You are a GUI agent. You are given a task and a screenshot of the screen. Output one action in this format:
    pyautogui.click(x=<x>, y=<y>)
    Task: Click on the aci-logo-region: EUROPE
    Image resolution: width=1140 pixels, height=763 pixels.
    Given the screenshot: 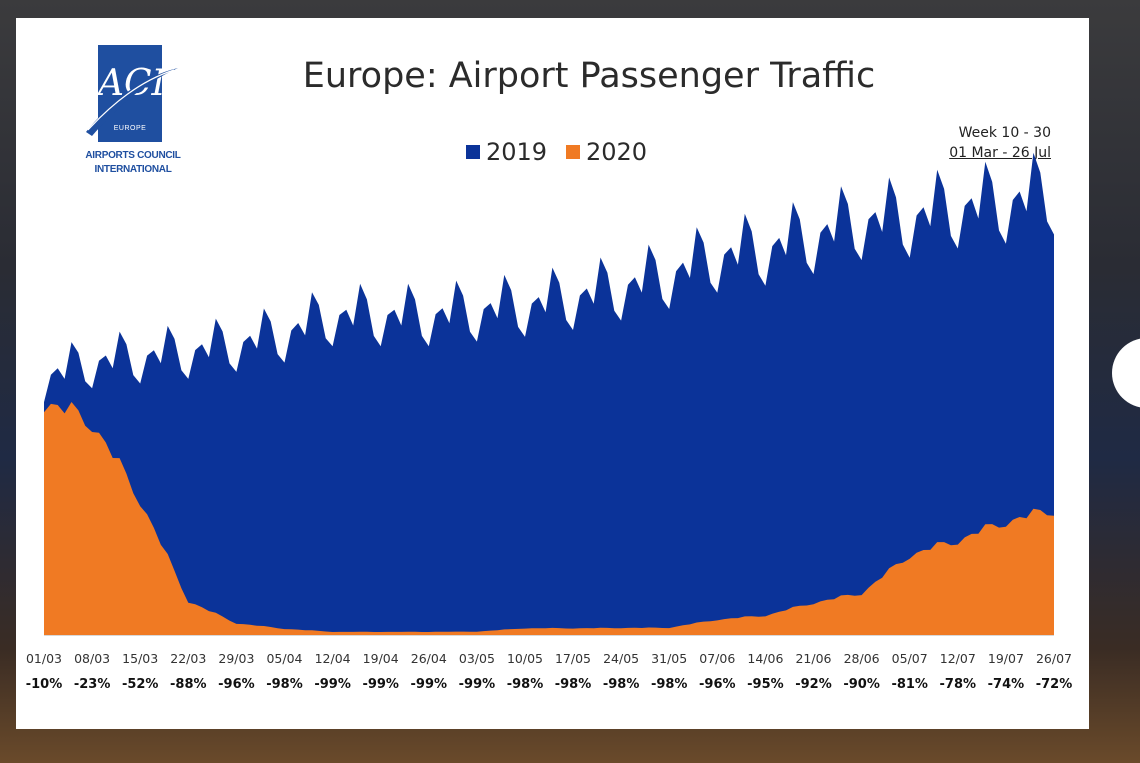 What is the action you would take?
    pyautogui.click(x=130, y=128)
    